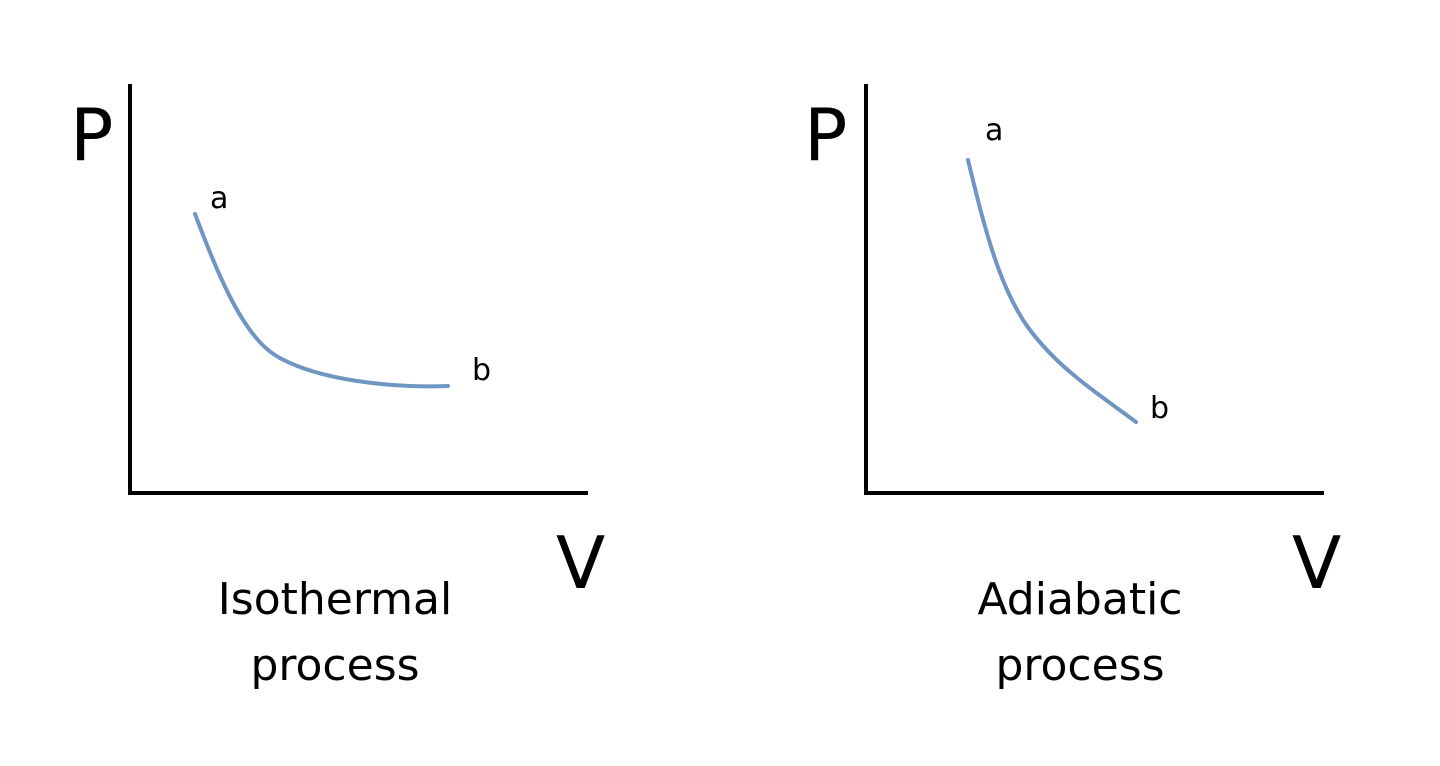 This screenshot has width=1440, height=766. Describe the element at coordinates (334, 665) in the screenshot. I see `isothermal-caption-line2: process` at that location.